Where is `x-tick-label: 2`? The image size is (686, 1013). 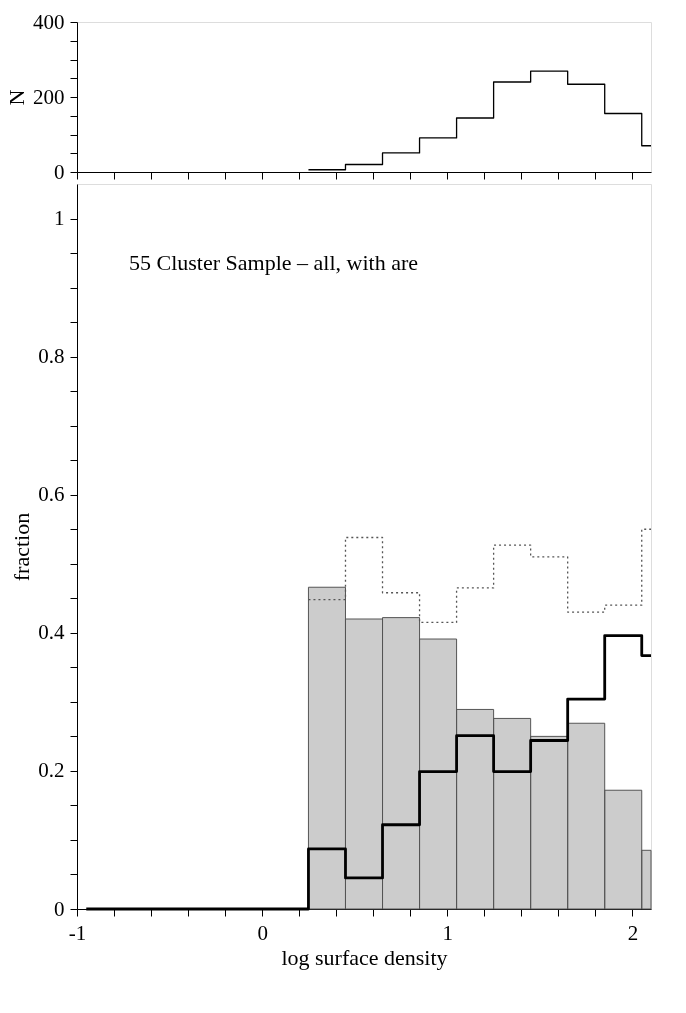 x-tick-label: 2 is located at coordinates (633, 932).